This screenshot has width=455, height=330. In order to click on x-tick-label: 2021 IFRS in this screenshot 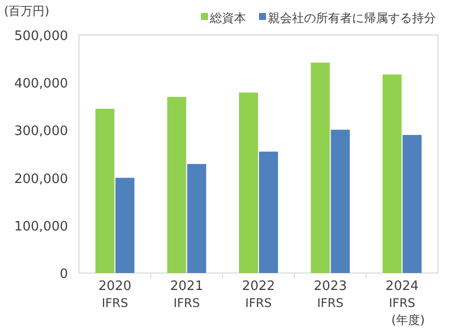, I will do `click(187, 294)`.